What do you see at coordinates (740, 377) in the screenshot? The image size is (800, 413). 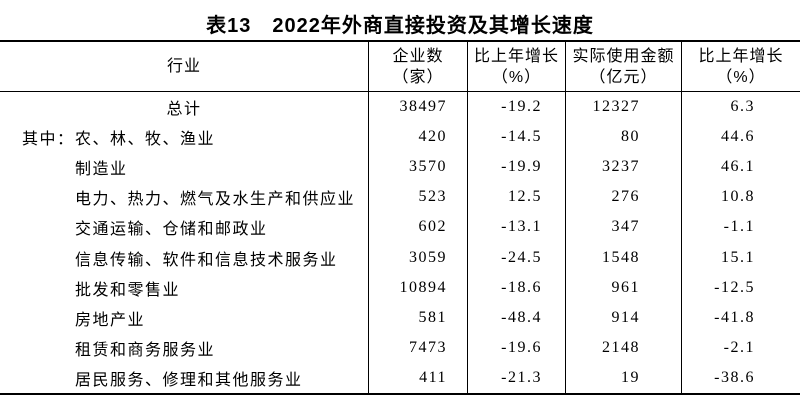 I see `cell-amount-growth: -38.6` at bounding box center [740, 377].